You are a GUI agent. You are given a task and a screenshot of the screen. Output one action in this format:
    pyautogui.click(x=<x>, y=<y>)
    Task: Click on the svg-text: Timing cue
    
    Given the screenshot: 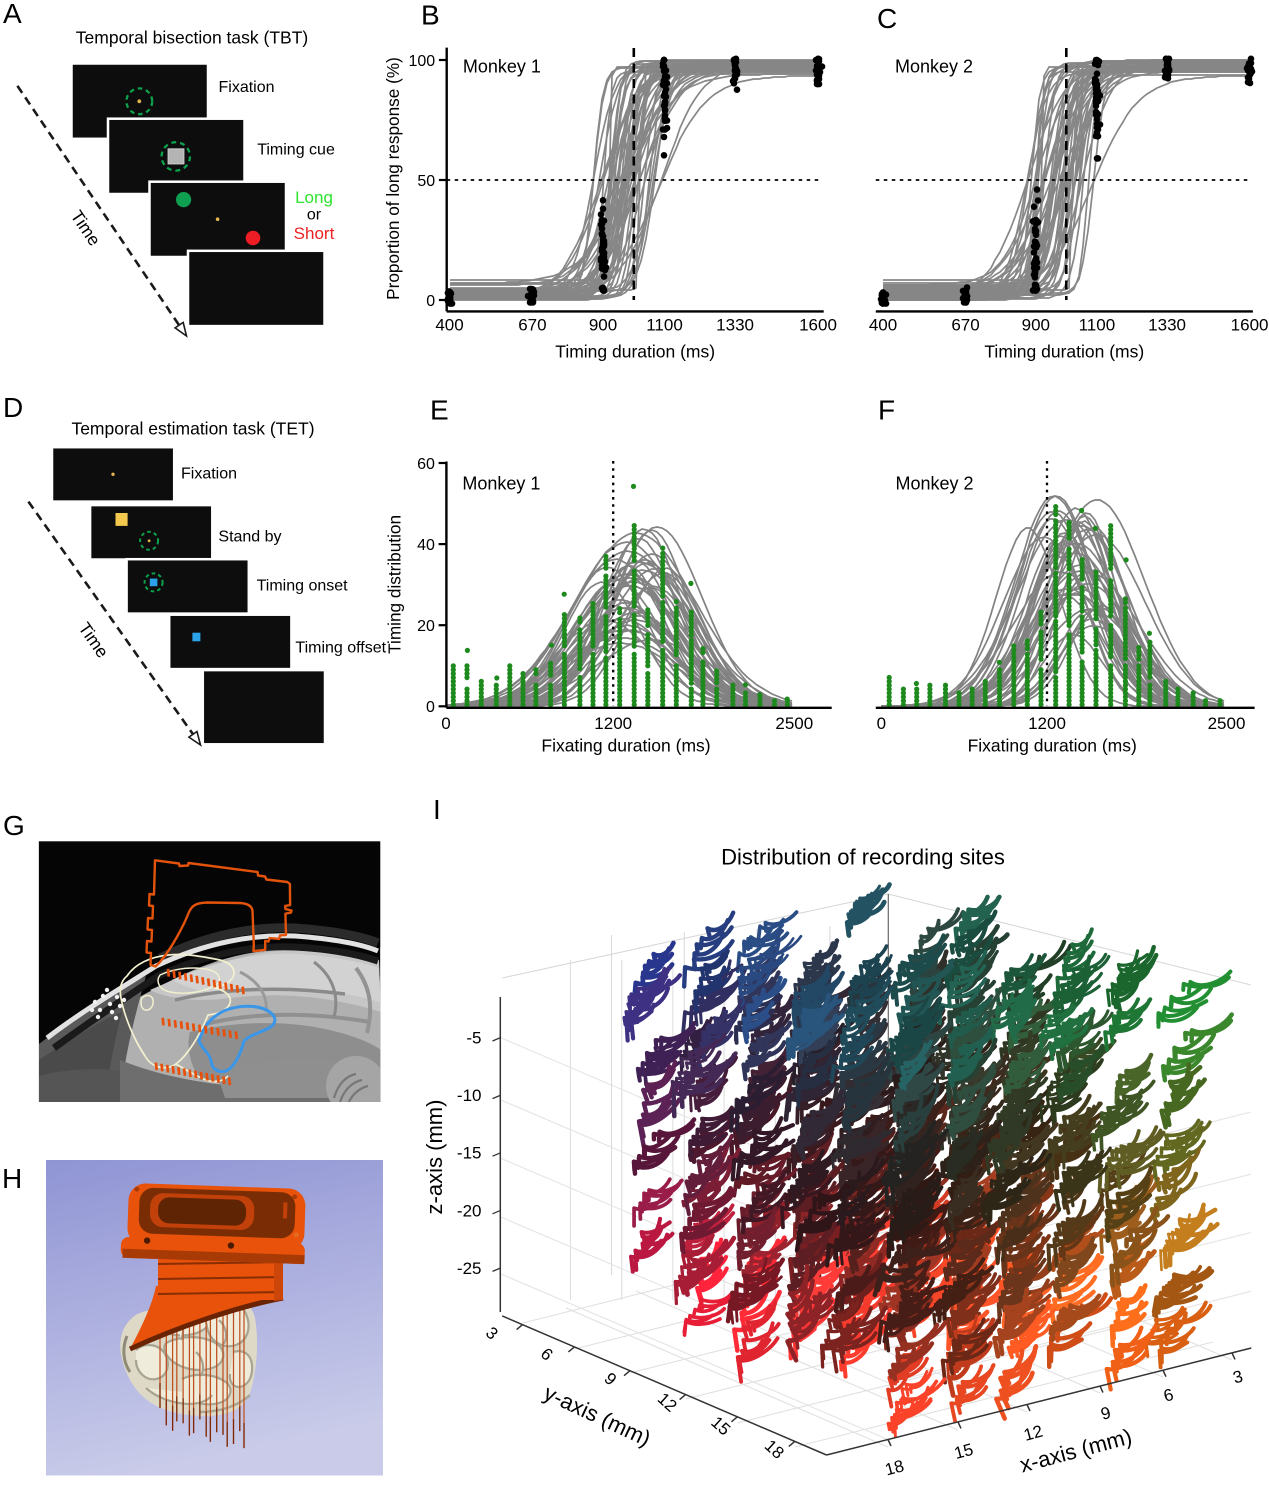 What is the action you would take?
    pyautogui.click(x=296, y=150)
    